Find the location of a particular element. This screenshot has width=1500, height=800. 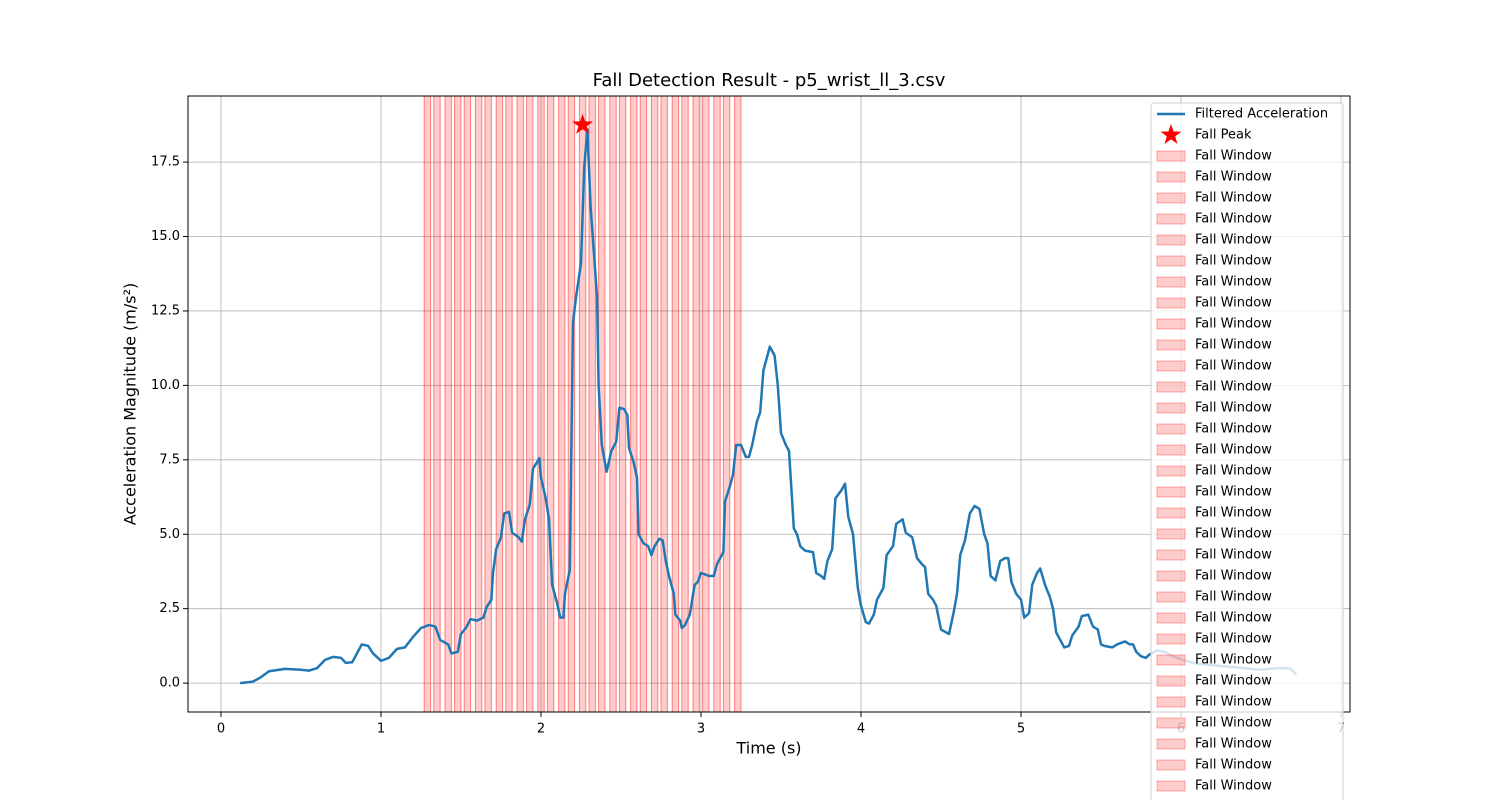

y-tick-label: 12.5 is located at coordinates (165, 310).